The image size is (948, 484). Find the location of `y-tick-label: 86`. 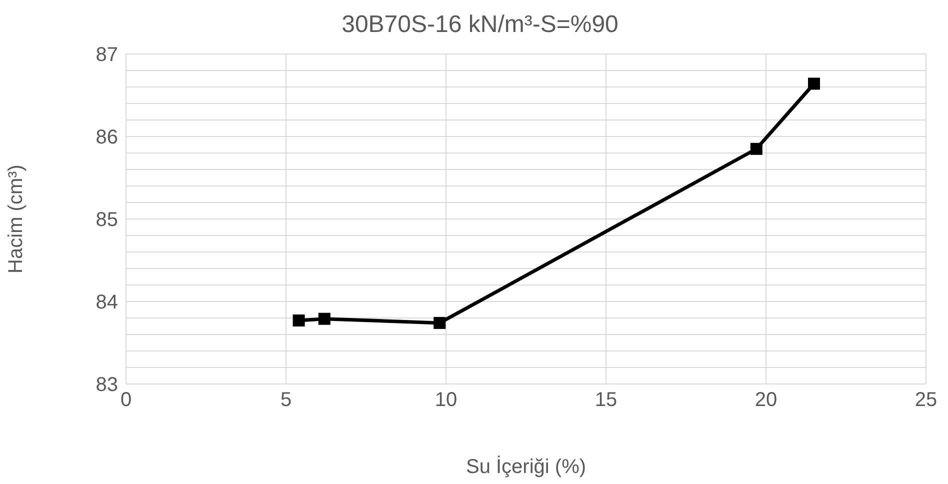

y-tick-label: 86 is located at coordinates (107, 137).